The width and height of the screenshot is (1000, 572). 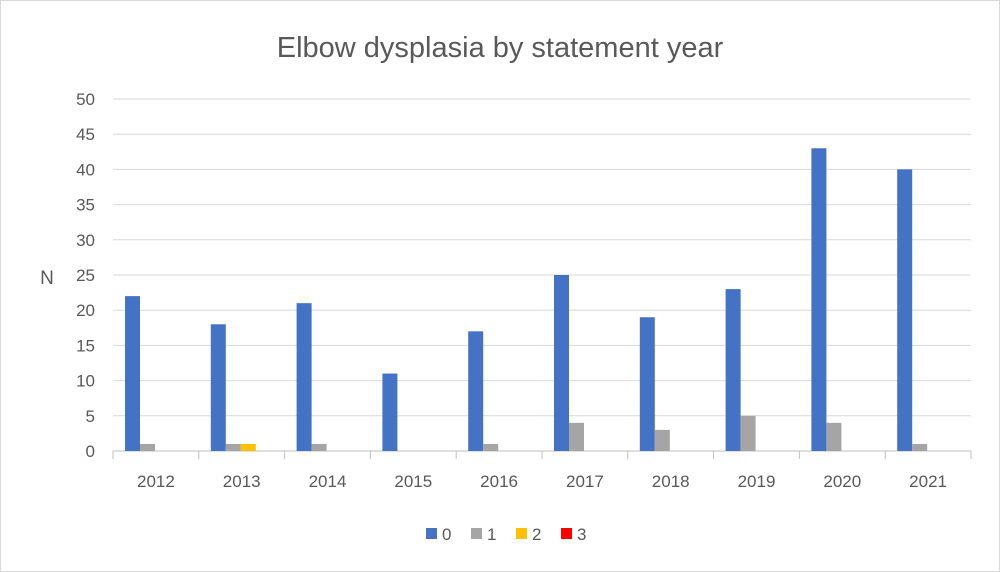 I want to click on x-tick-label: 2013, so click(x=242, y=481).